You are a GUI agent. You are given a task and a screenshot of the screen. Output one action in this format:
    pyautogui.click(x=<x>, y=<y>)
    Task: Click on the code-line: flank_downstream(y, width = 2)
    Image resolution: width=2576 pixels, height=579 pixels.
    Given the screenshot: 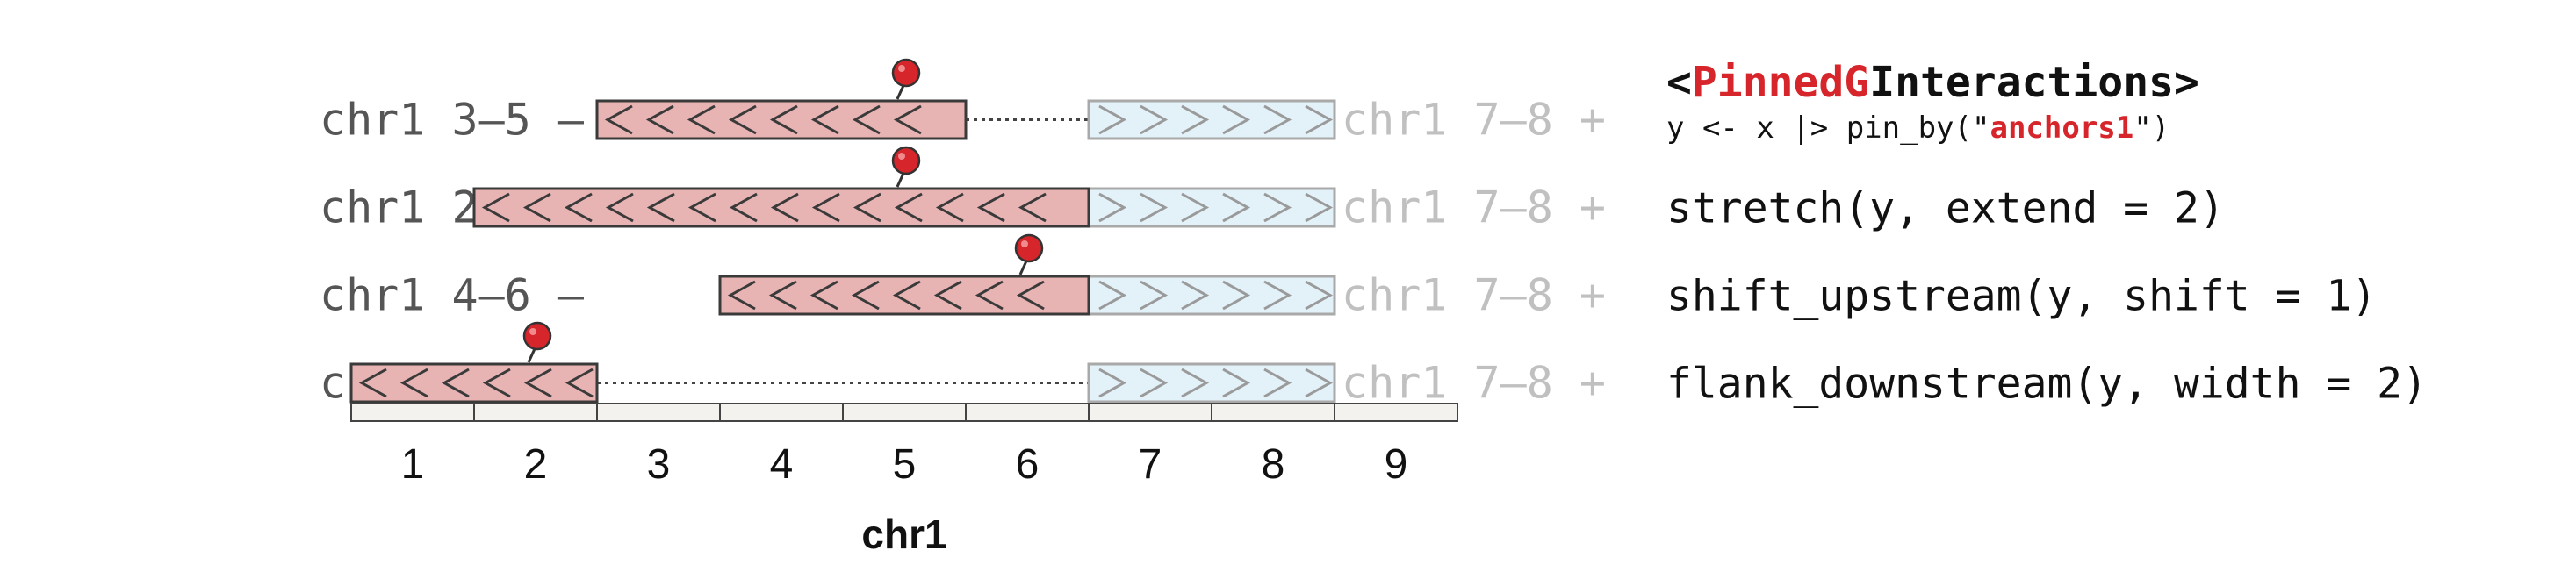 What is the action you would take?
    pyautogui.click(x=2047, y=385)
    